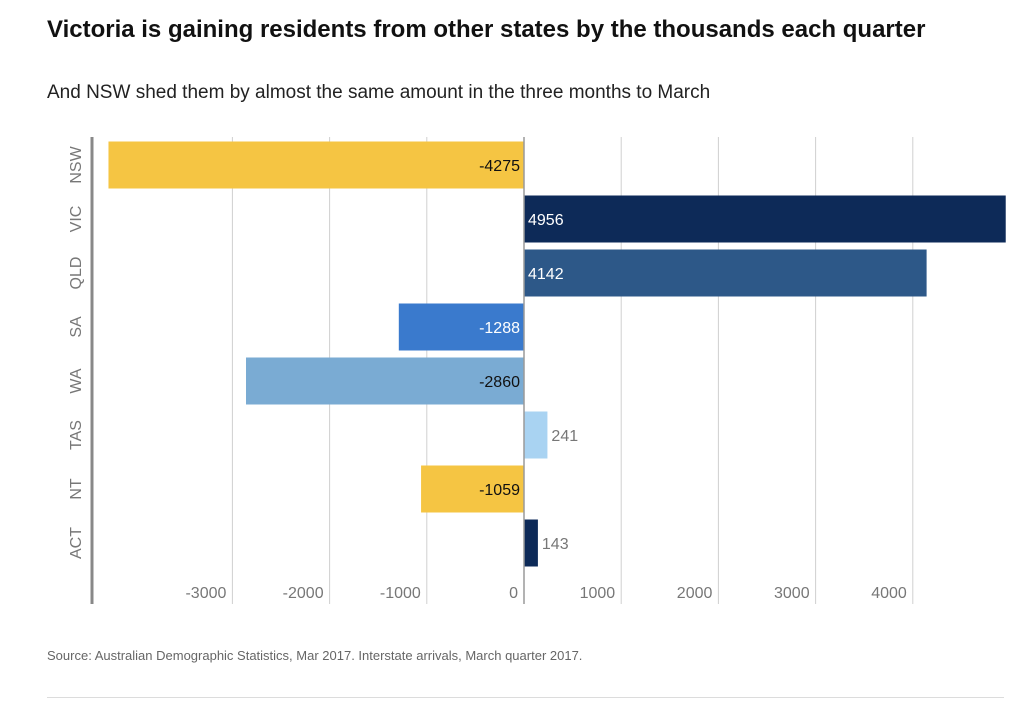 The image size is (1024, 724). I want to click on x-tick-label: -1000, so click(400, 593).